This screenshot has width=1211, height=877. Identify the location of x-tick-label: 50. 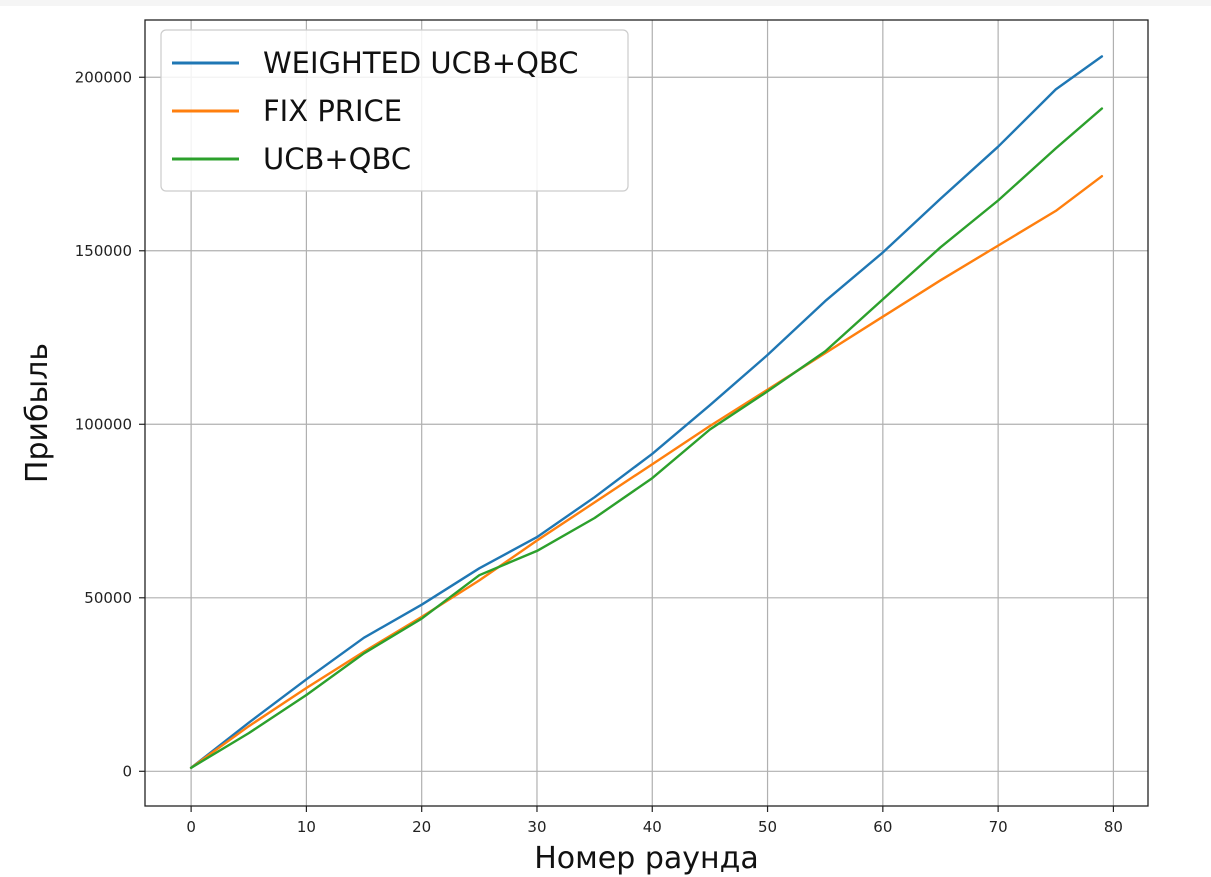
(767, 827).